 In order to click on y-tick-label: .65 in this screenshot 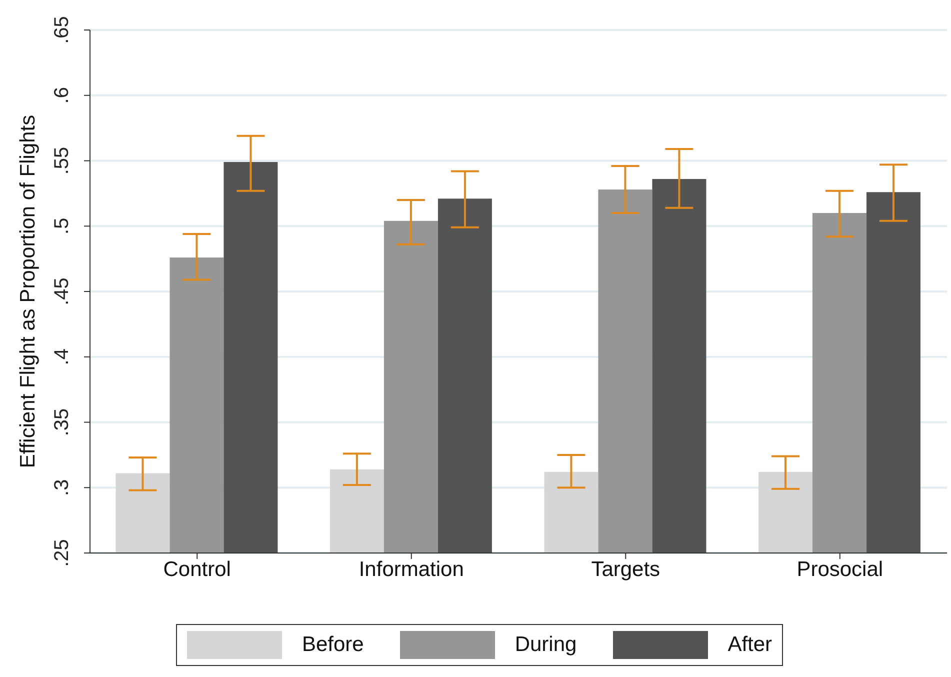, I will do `click(62, 30)`.